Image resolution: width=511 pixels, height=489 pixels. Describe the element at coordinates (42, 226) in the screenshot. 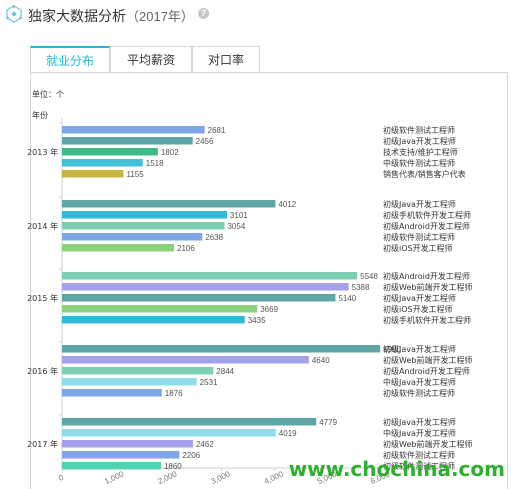

I see `year-tick-label: 2014 年` at that location.